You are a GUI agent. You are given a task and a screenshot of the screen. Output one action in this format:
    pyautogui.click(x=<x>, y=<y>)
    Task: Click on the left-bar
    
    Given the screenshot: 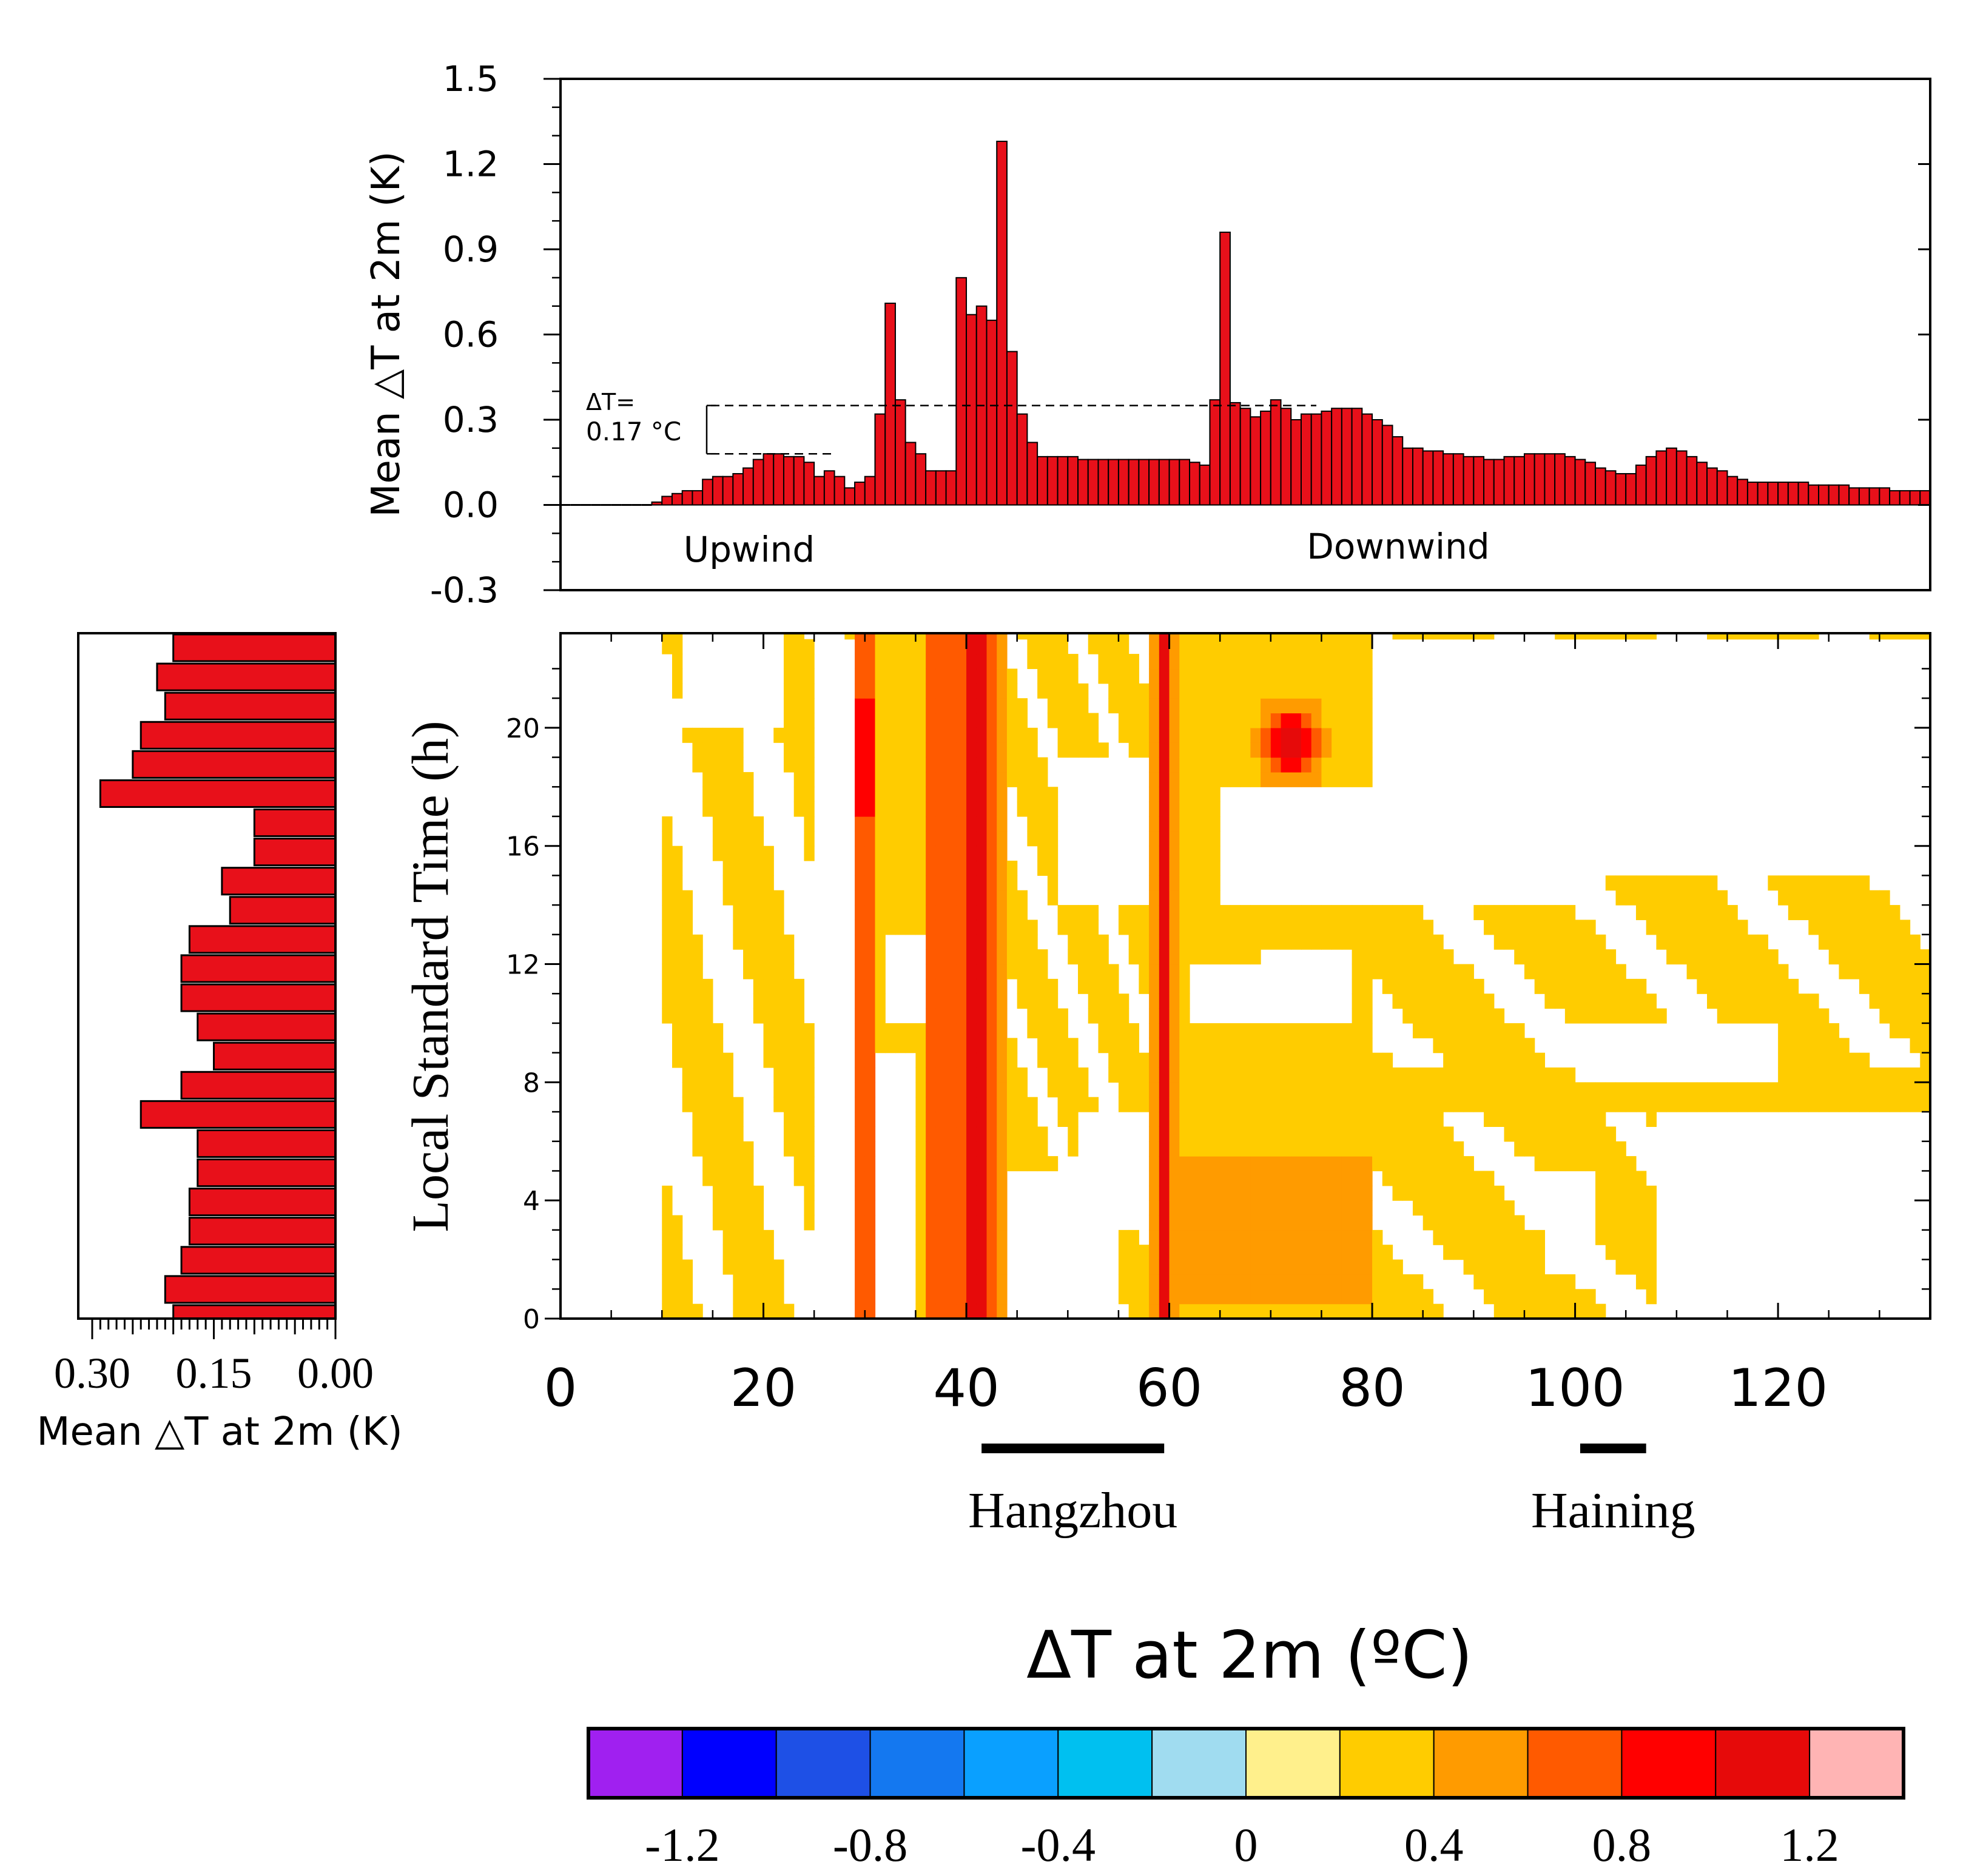 What is the action you would take?
    pyautogui.click(x=258, y=968)
    